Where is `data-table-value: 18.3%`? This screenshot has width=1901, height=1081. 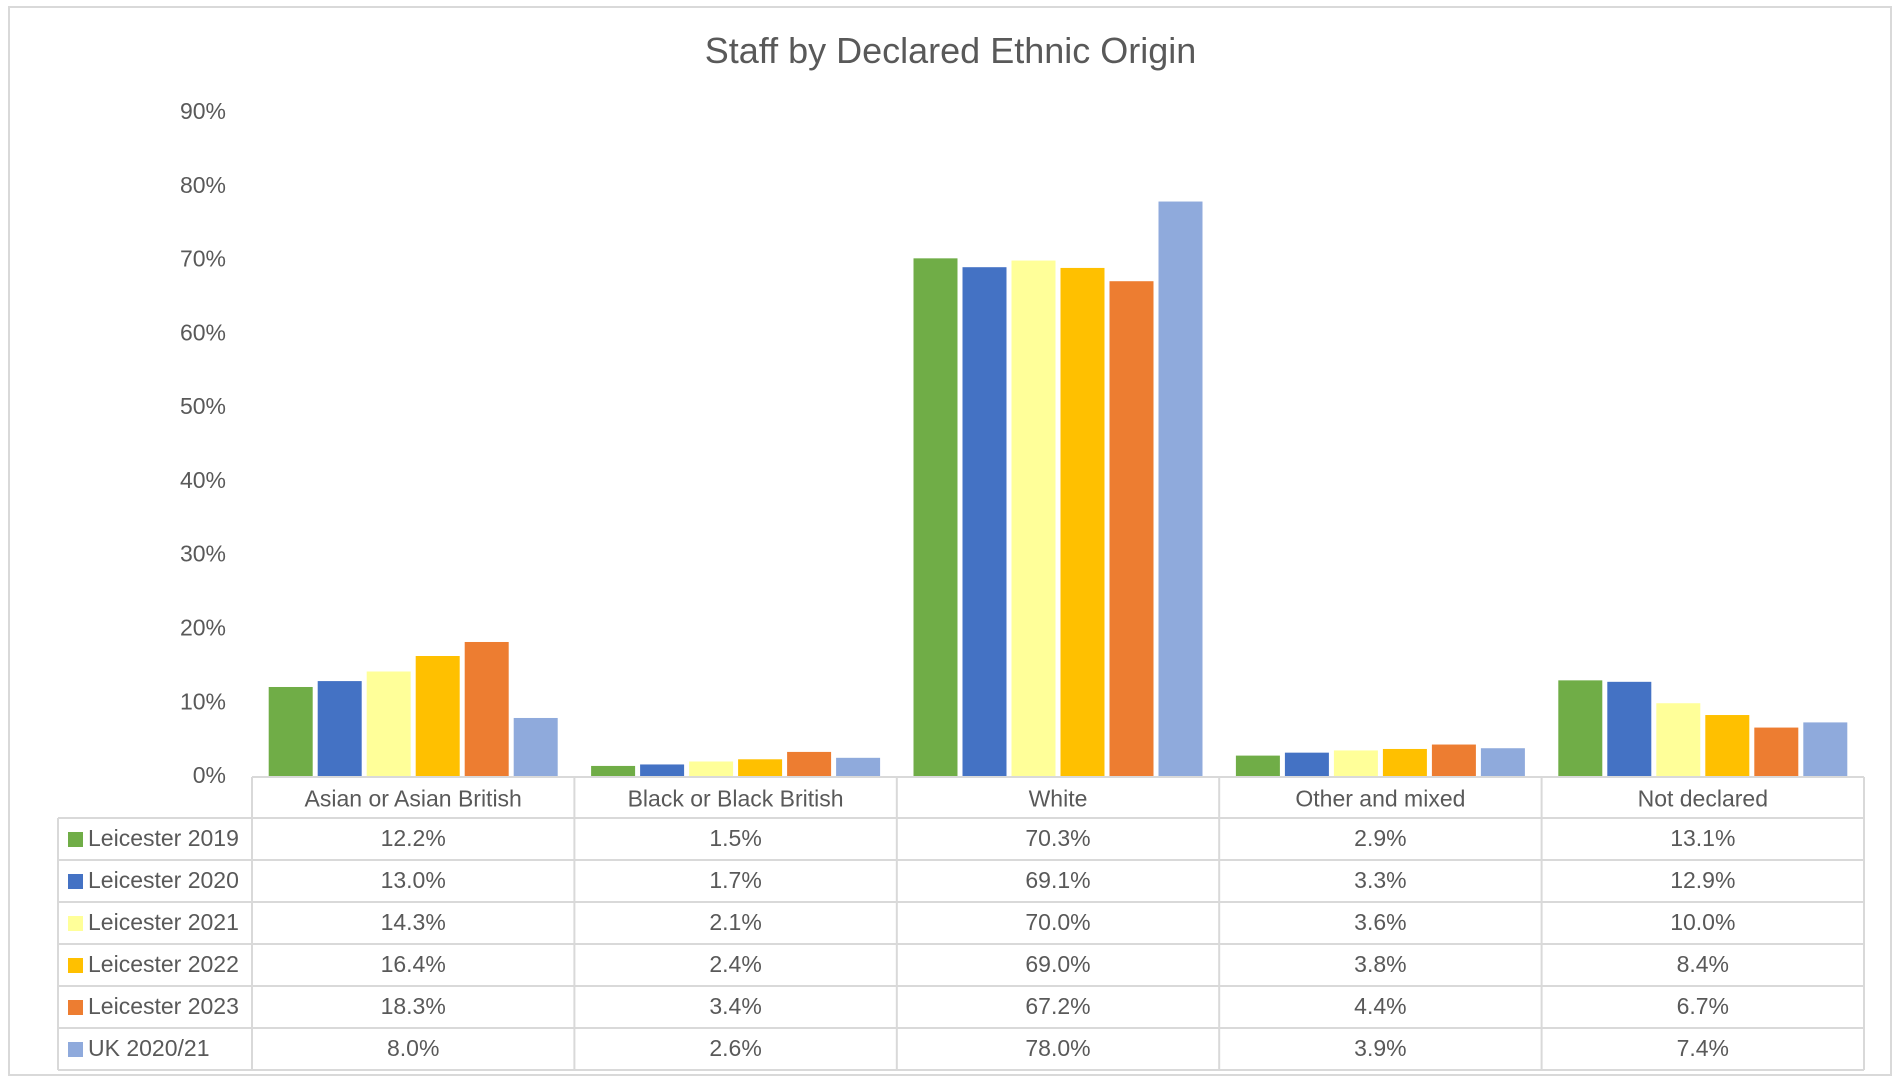 data-table-value: 18.3% is located at coordinates (413, 1006).